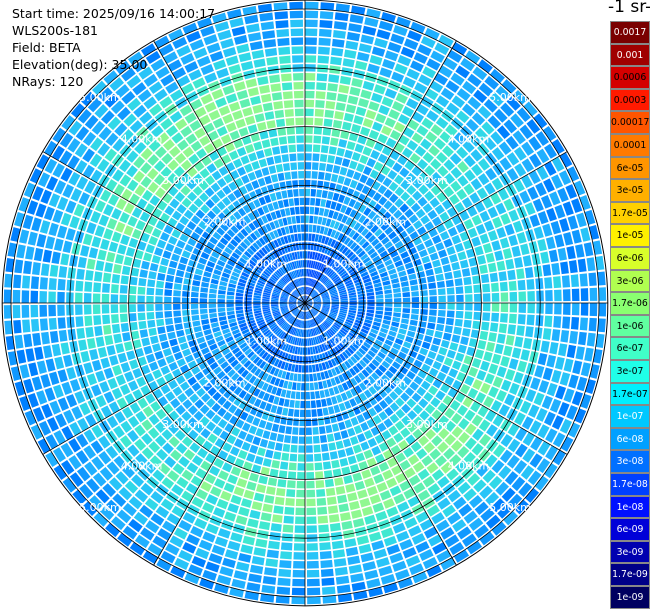  Describe the element at coordinates (436, 378) in the screenshot. I see `radial-line` at that location.